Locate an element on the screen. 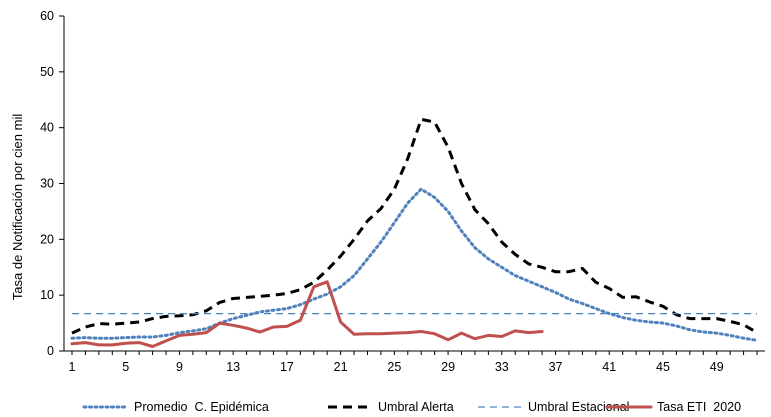 The image size is (771, 417). x-tick-label: 29 is located at coordinates (448, 367).